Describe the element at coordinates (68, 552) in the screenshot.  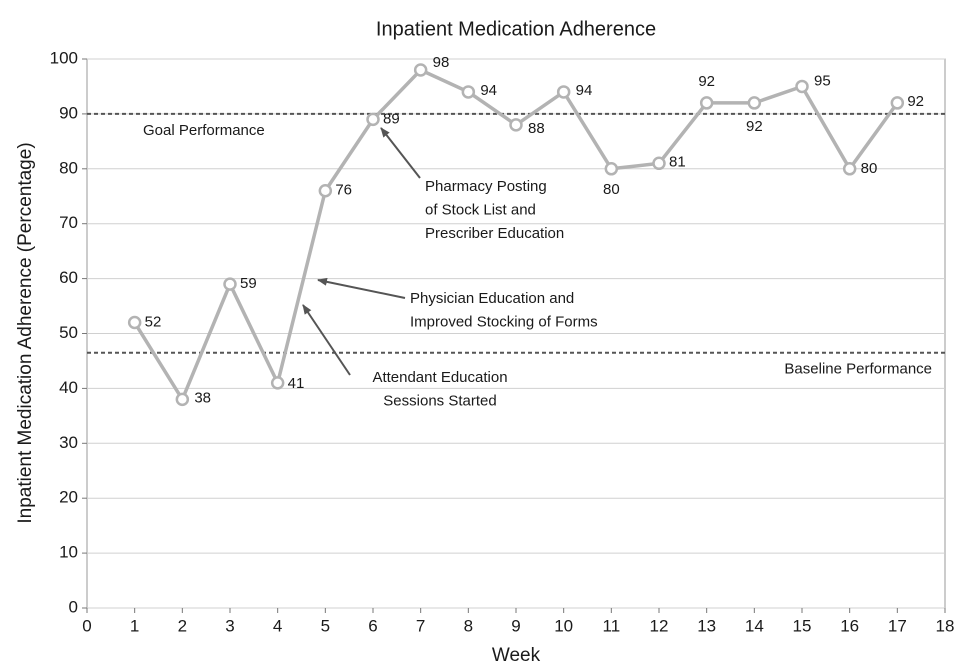
I see `y-tick-label: 10` at that location.